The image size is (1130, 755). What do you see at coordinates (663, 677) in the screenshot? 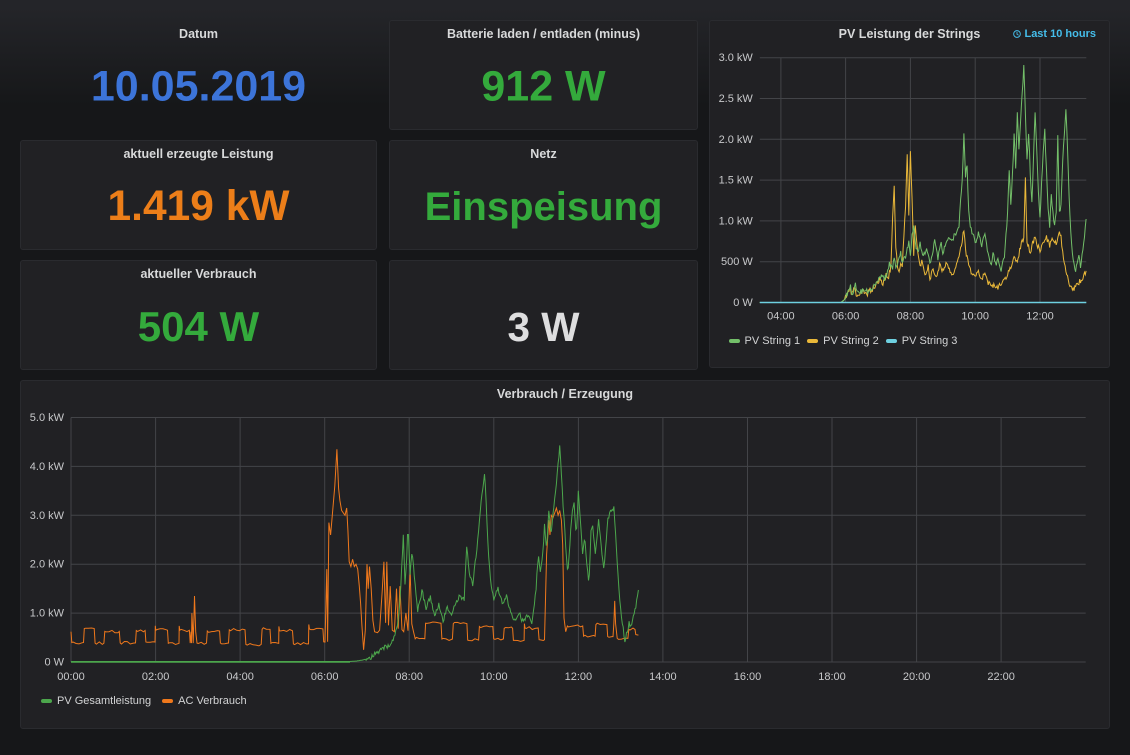
I see `svg-text: 14:00` at bounding box center [663, 677].